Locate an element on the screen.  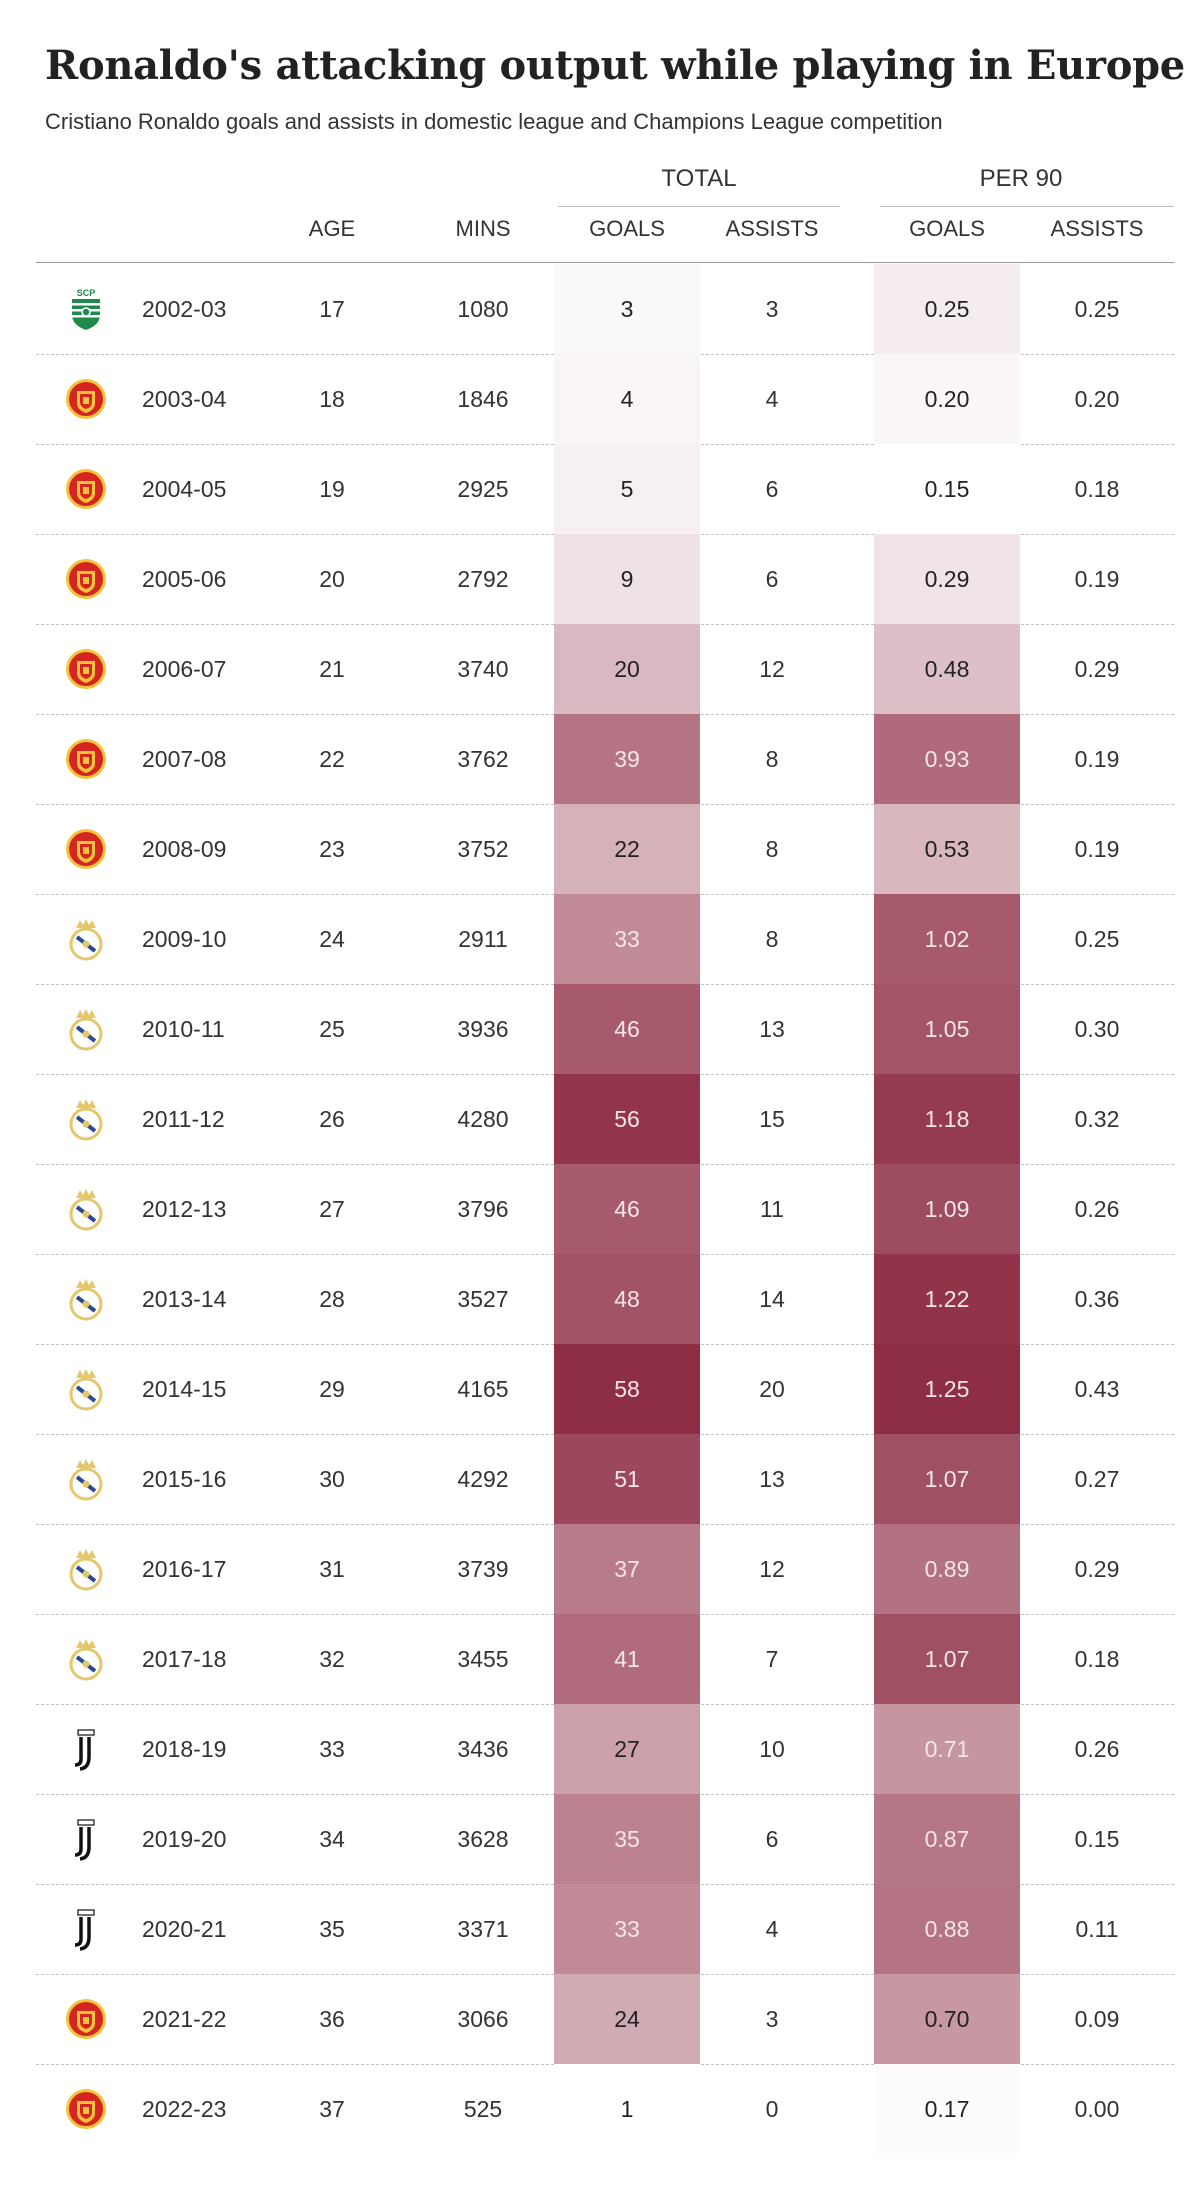
cell-age: 27 is located at coordinates (332, 1209).